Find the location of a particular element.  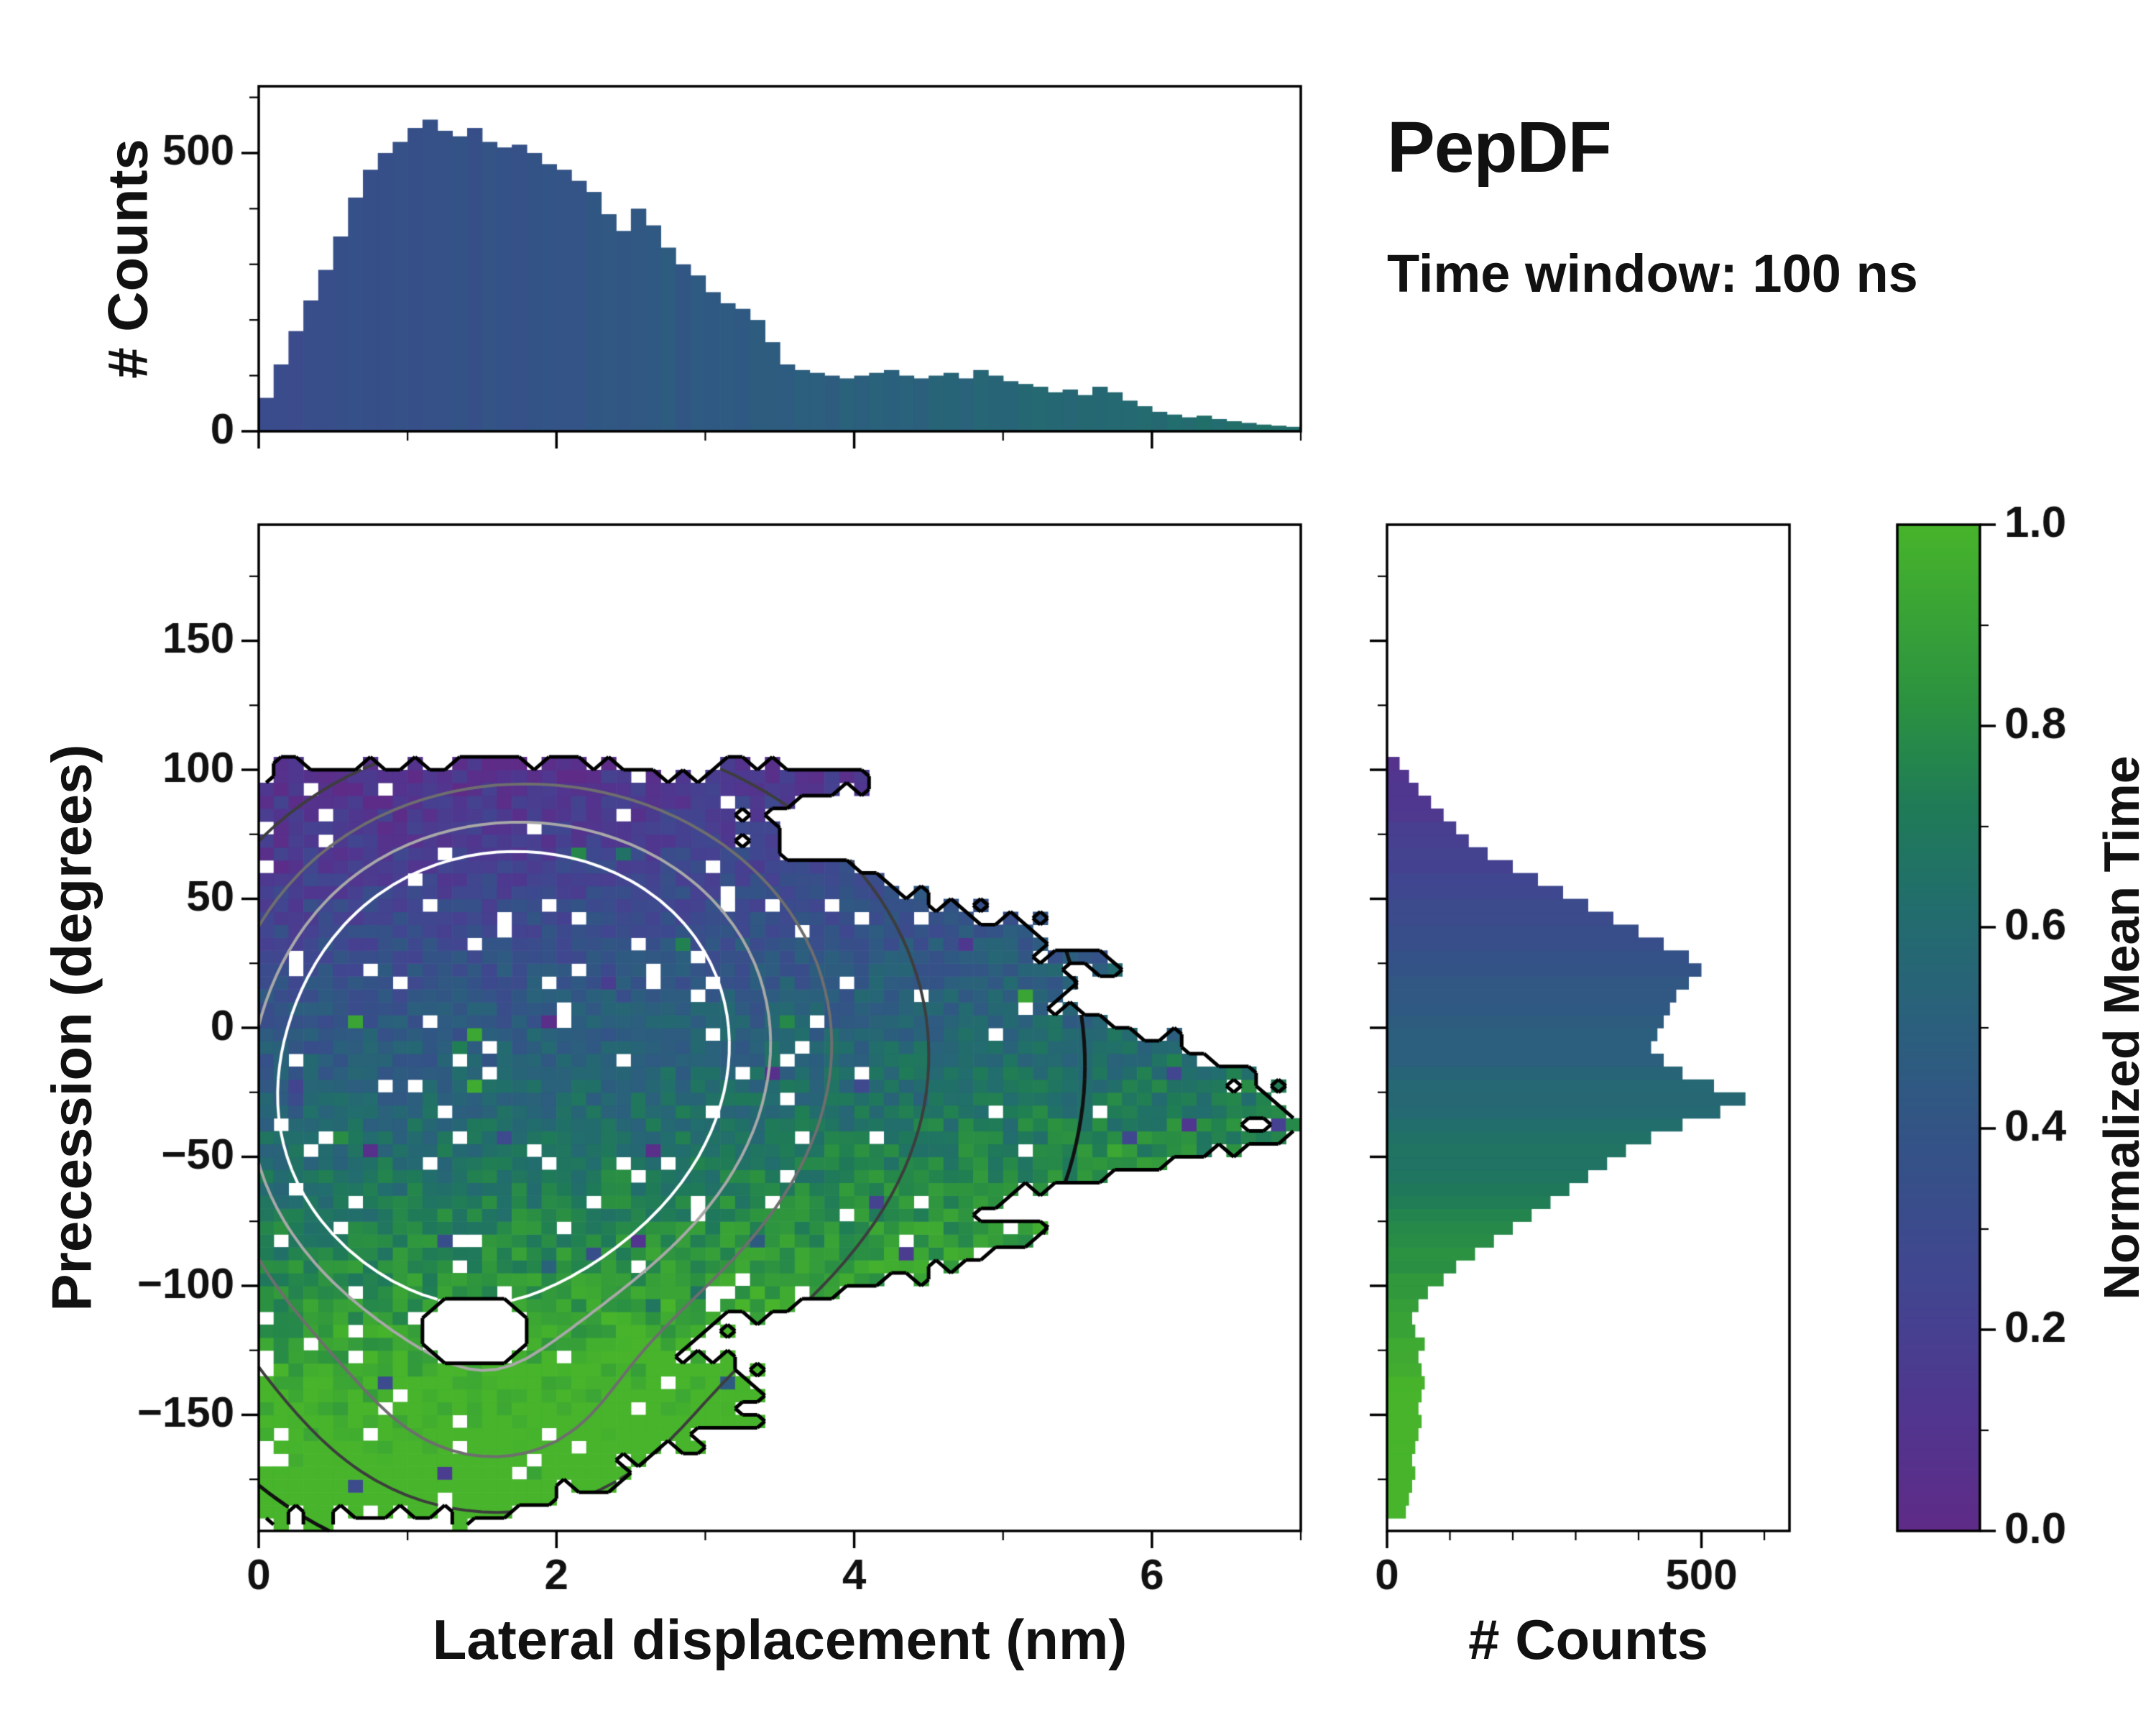

time-window-label: Time window: 100 ns is located at coordinates (1652, 273).